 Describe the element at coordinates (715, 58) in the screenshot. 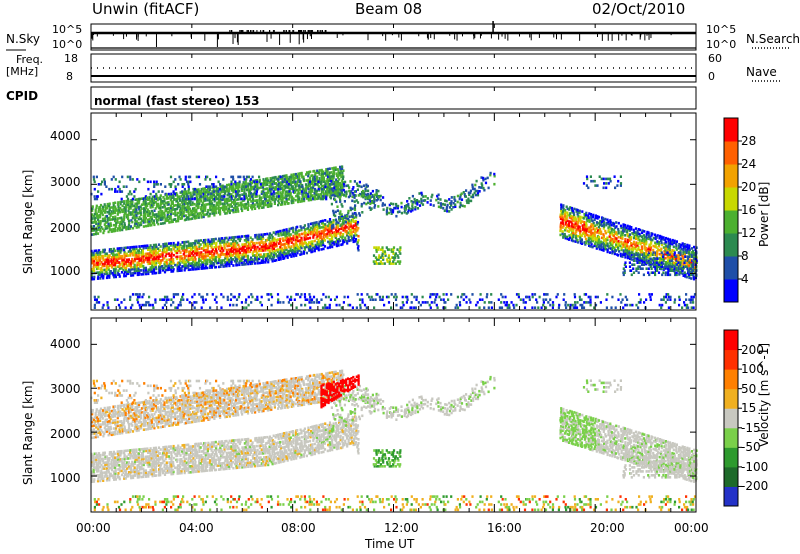

I see `nave-tick-top: 60` at that location.